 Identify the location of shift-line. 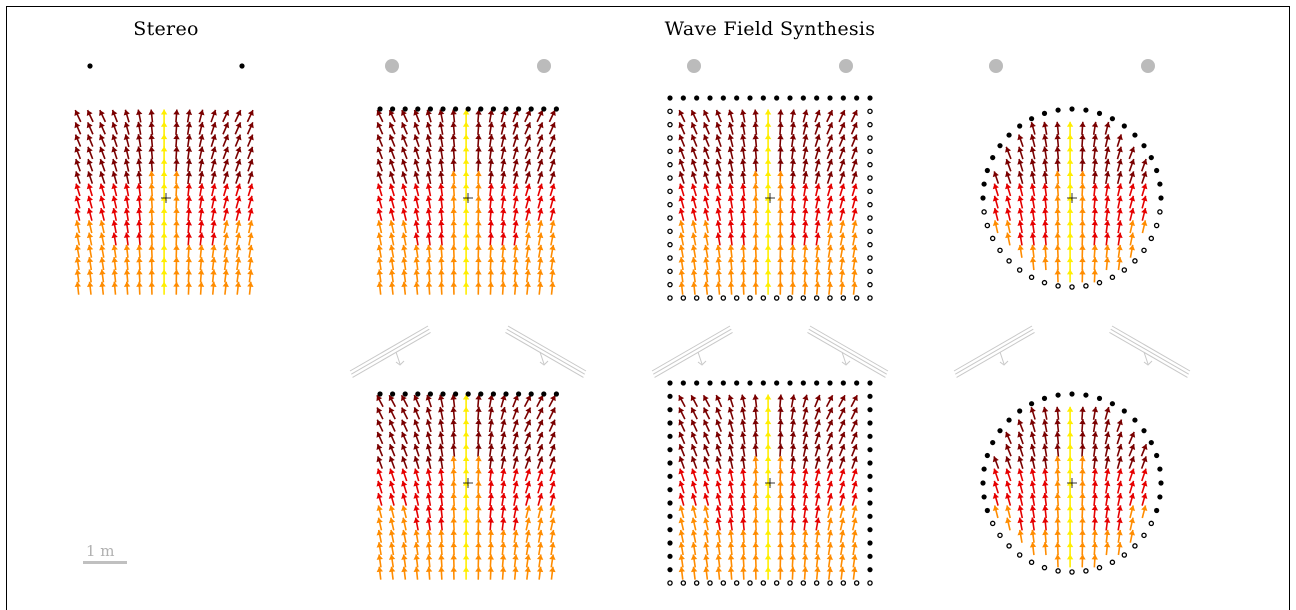
(1151, 348).